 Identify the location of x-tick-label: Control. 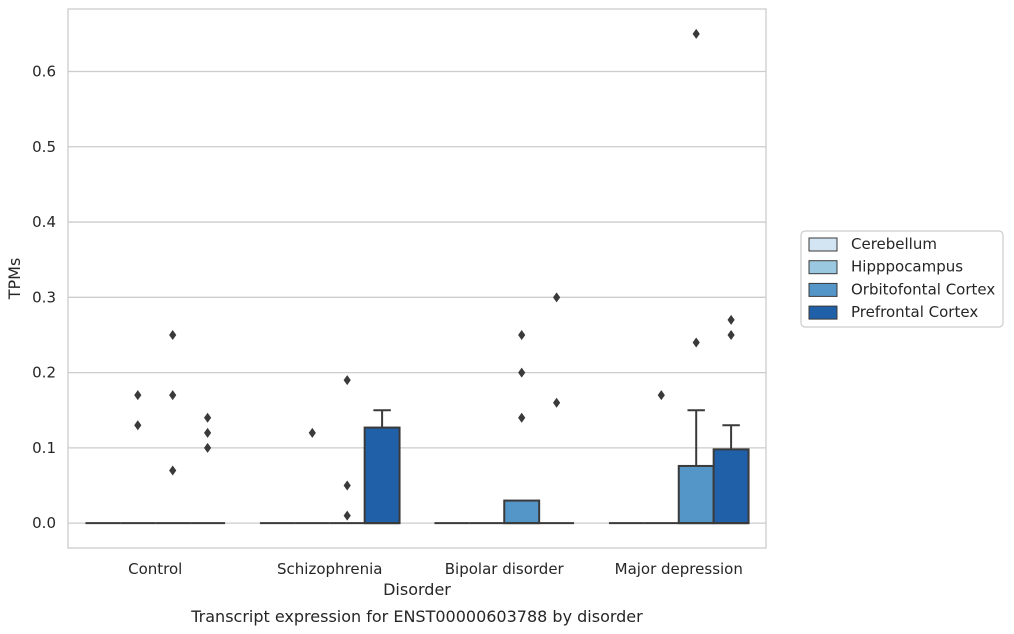
(155, 569).